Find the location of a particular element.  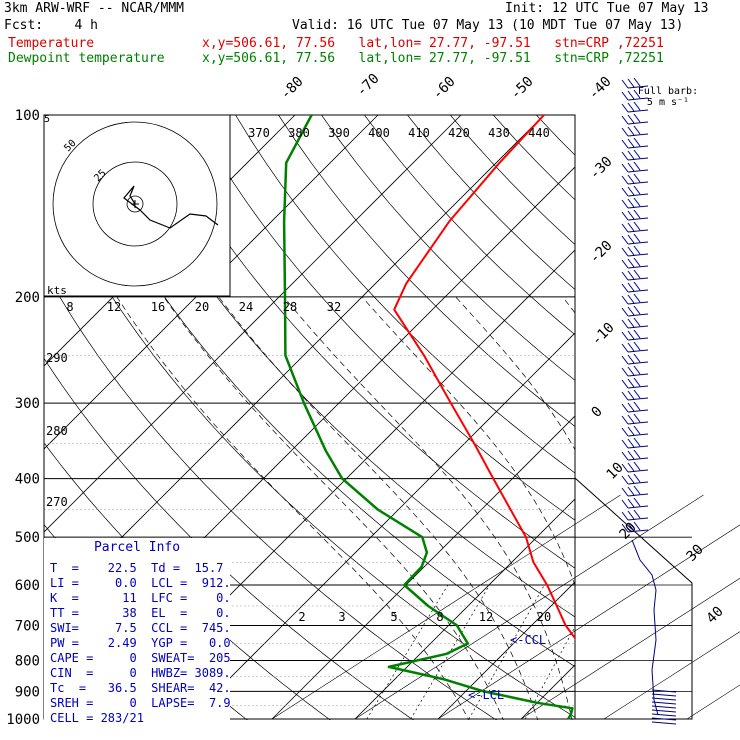

parcel-row: Tc = 36.5 SHEAR= 42. is located at coordinates (140, 688).